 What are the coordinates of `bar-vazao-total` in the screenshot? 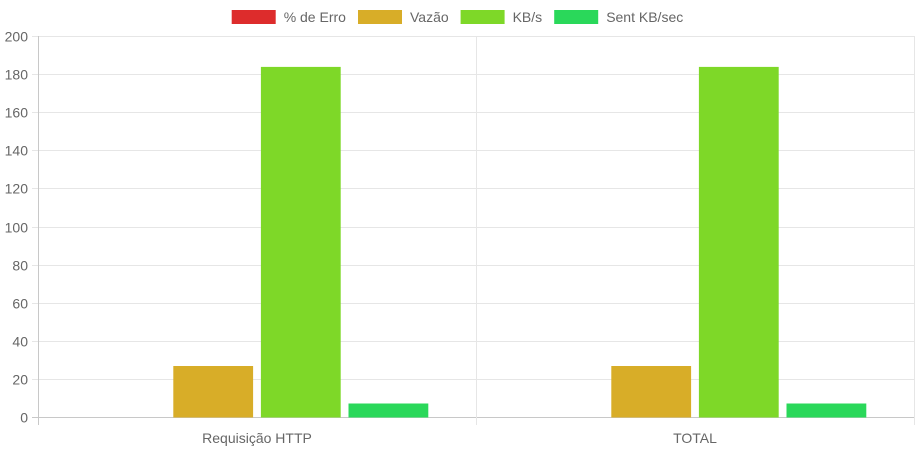 It's located at (651, 392).